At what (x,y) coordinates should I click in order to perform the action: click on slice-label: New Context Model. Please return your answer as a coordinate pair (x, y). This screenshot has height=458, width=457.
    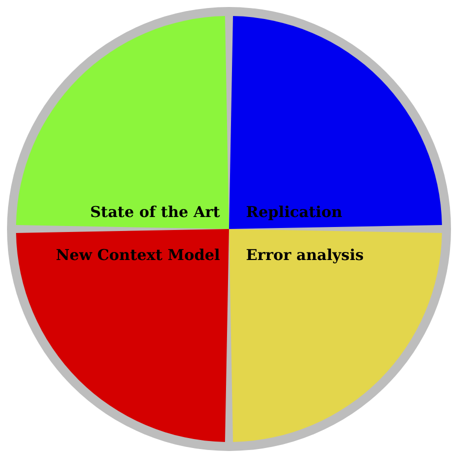
    Looking at the image, I should click on (138, 255).